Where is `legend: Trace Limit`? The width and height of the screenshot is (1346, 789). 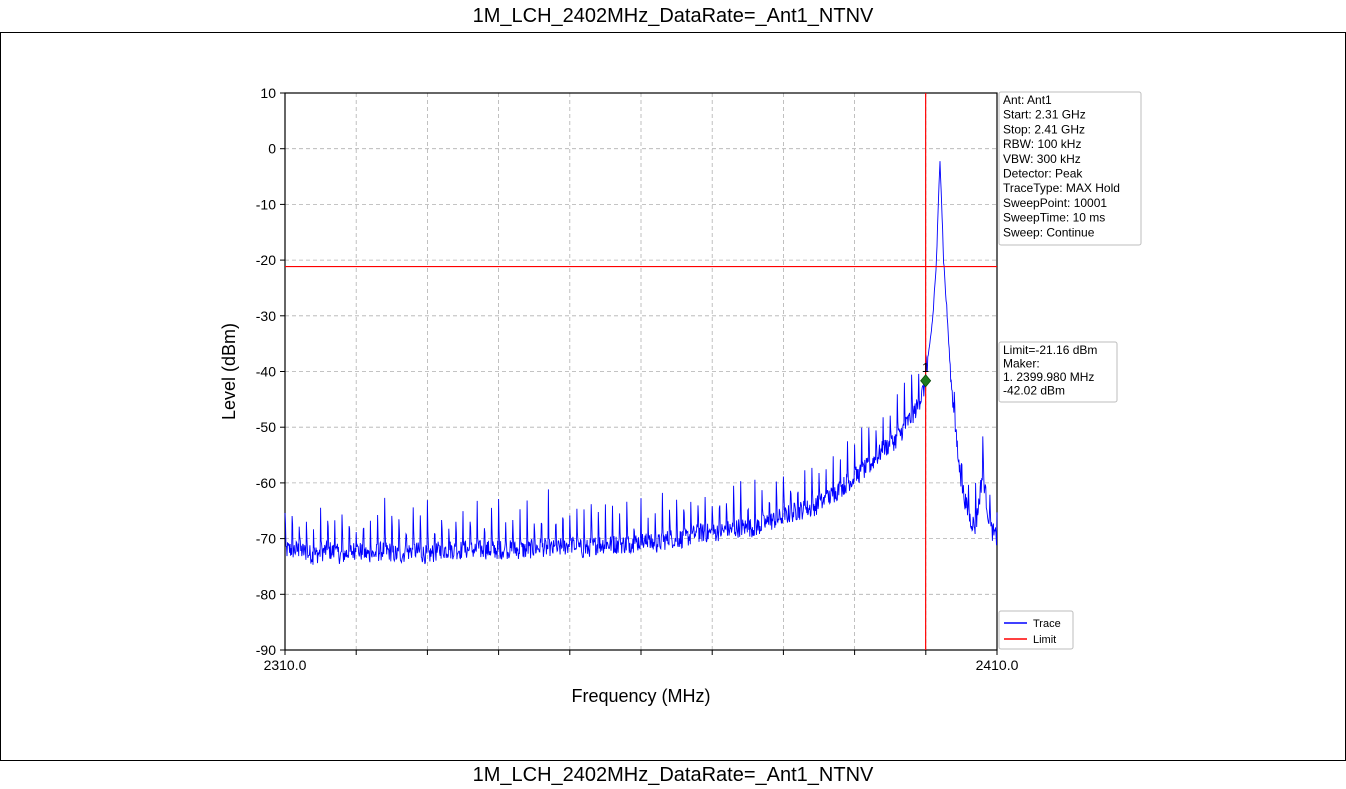
legend: Trace Limit is located at coordinates (1036, 630).